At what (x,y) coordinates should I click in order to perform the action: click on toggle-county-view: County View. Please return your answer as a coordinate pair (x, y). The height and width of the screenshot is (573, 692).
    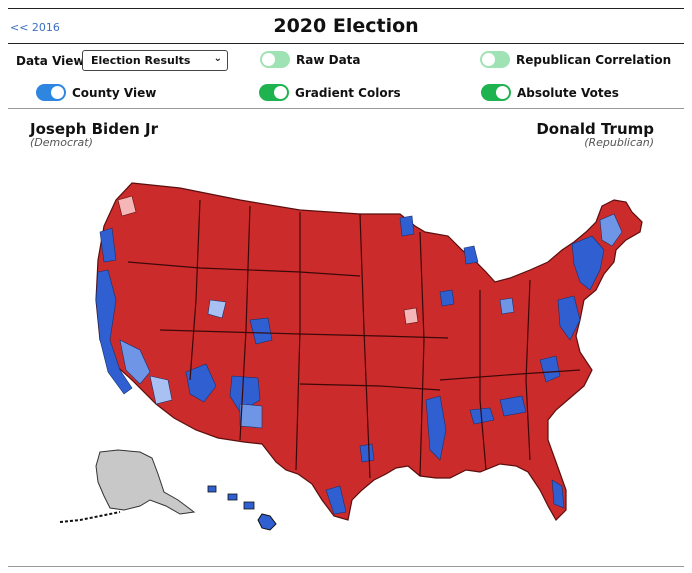
    Looking at the image, I should click on (96, 92).